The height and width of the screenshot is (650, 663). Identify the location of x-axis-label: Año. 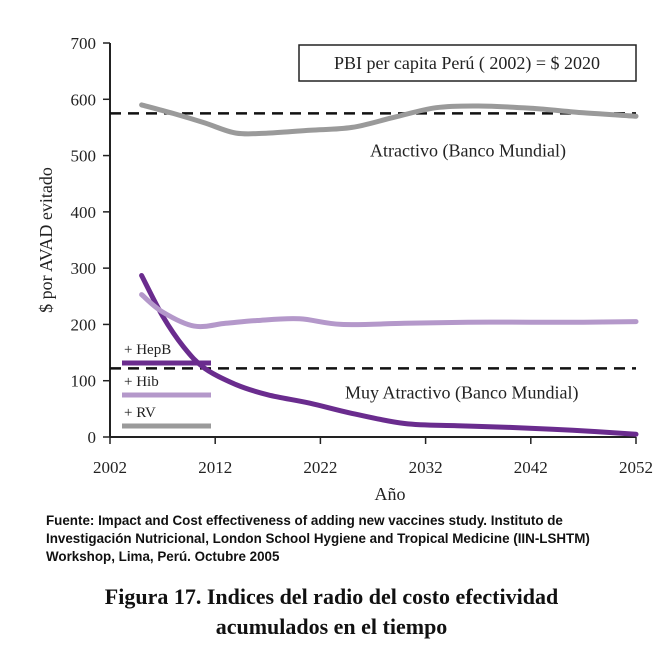
(390, 494).